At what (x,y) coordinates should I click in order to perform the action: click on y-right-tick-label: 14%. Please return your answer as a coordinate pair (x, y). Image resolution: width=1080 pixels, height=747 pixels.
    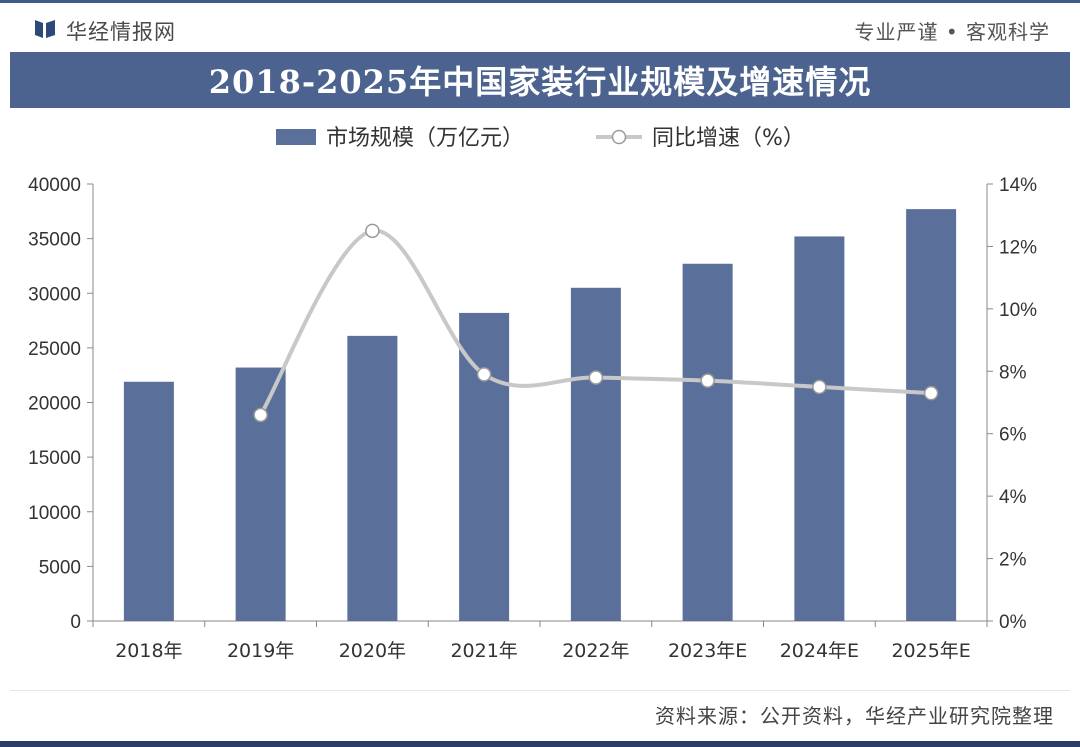
    Looking at the image, I should click on (1018, 185).